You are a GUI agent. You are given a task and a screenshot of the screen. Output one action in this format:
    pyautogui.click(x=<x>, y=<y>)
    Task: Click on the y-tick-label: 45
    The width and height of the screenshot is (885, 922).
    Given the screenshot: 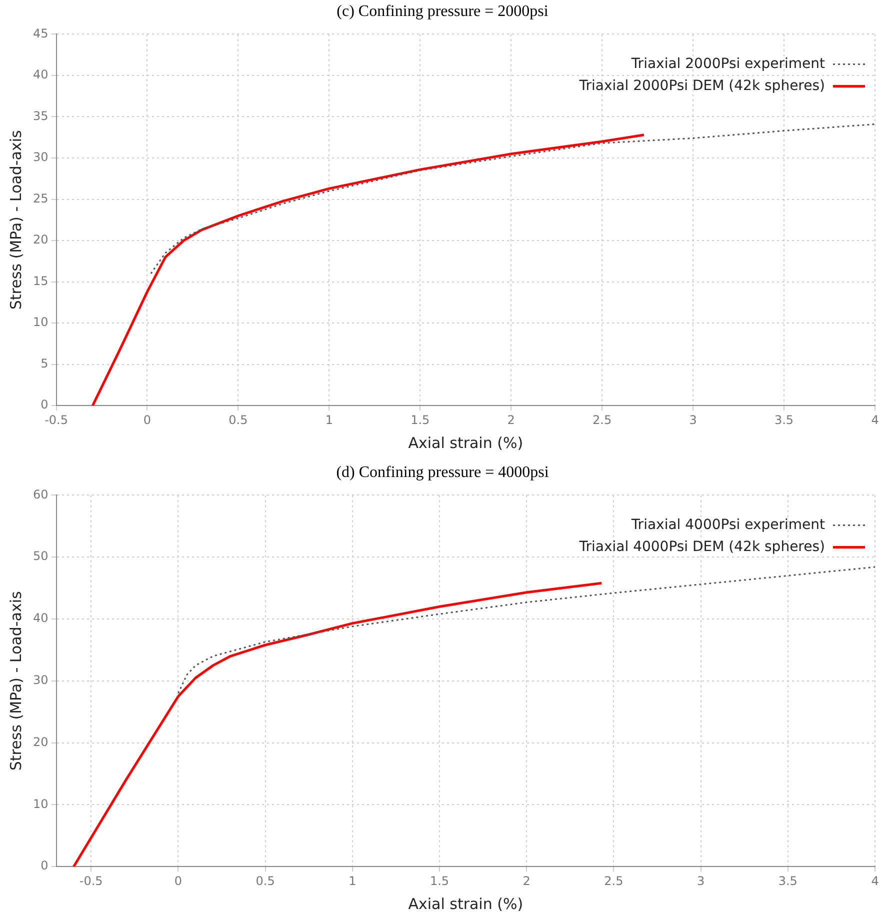 What is the action you would take?
    pyautogui.click(x=40, y=33)
    